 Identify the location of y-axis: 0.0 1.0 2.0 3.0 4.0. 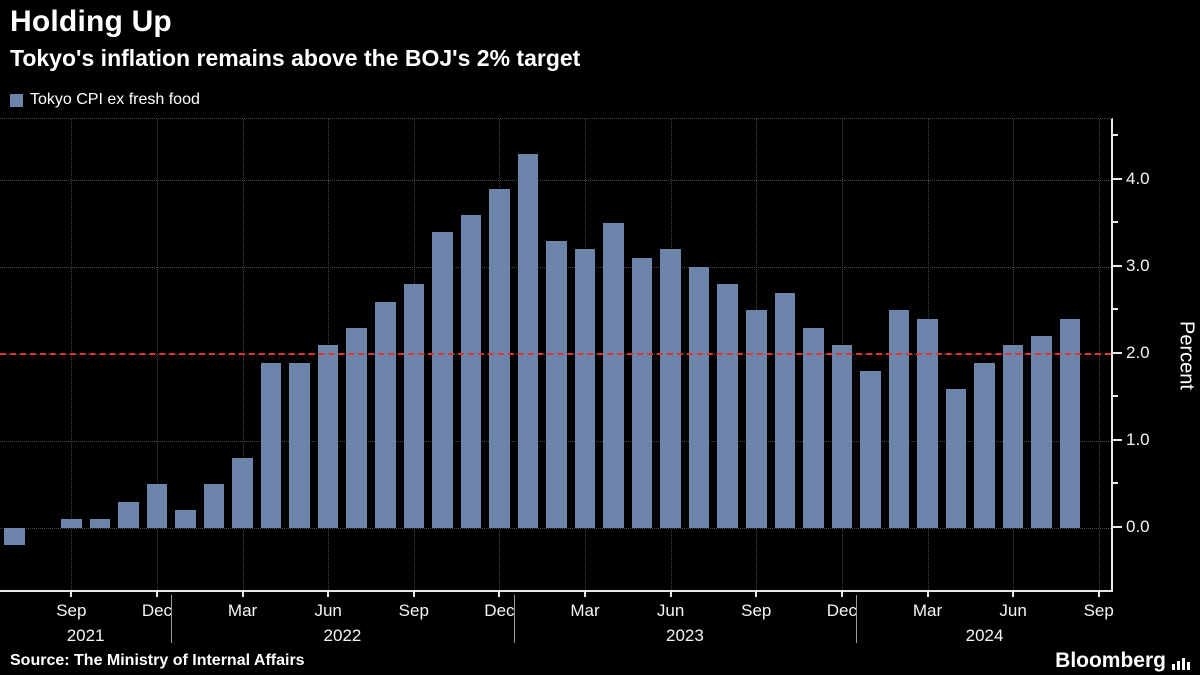
(1144, 355).